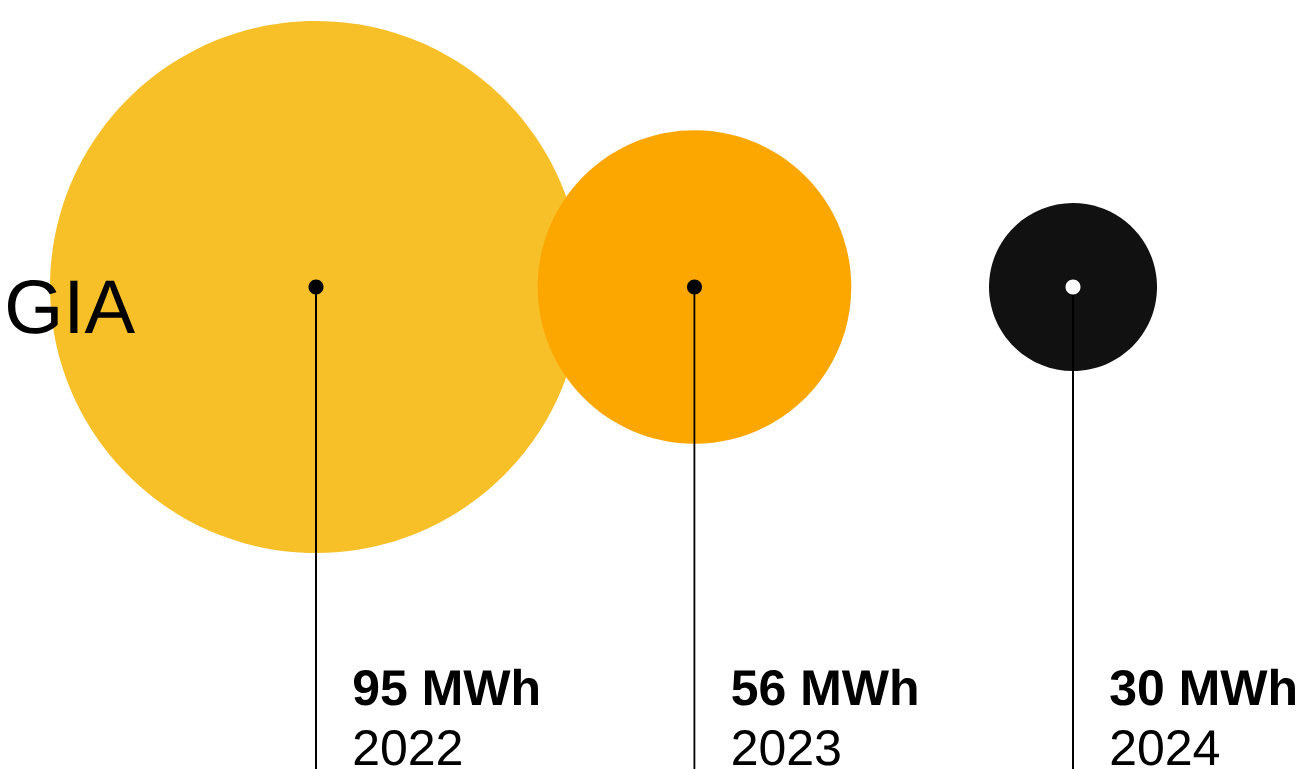 This screenshot has height=769, width=1312. I want to click on data-label: 95 MWh, so click(445, 687).